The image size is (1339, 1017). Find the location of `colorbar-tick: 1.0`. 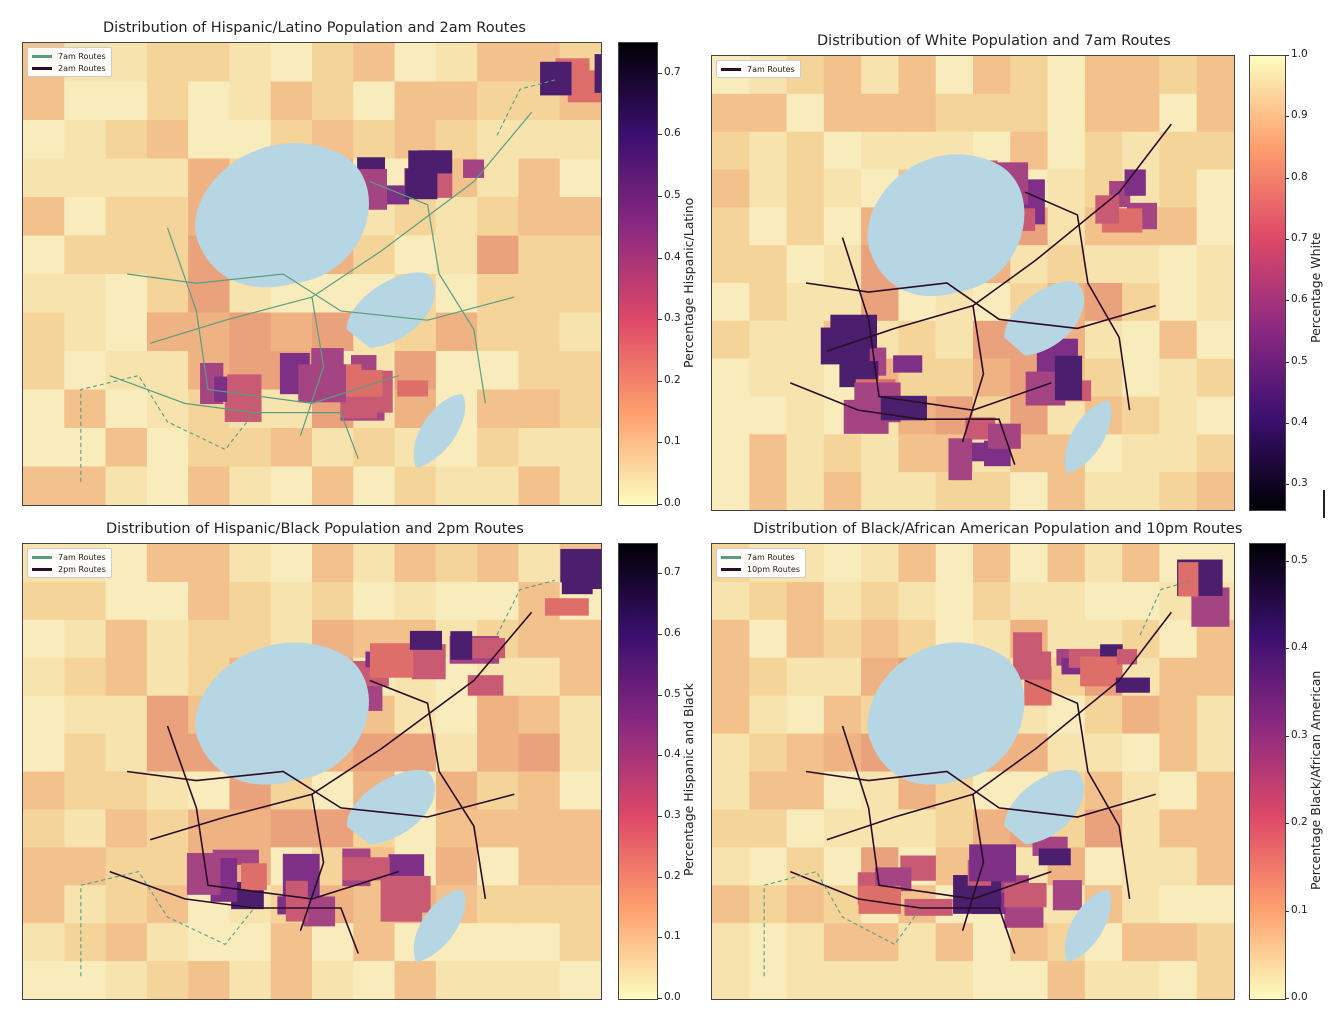

colorbar-tick: 1.0 is located at coordinates (1296, 54).